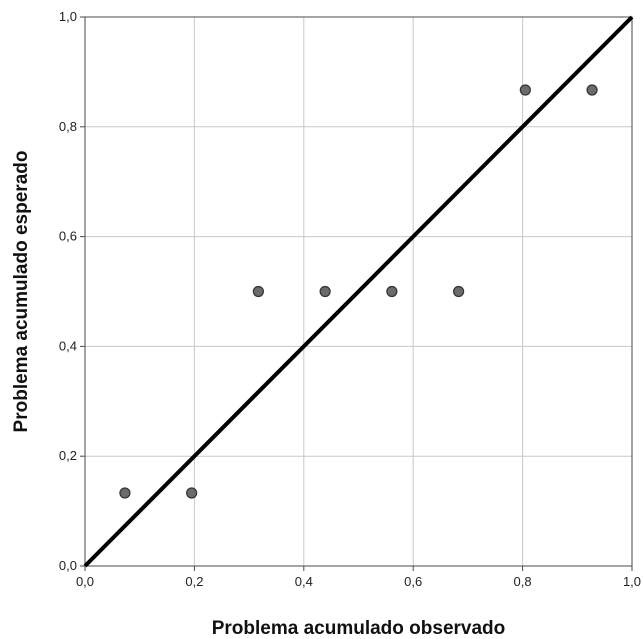 This screenshot has height=639, width=643. I want to click on x-tick-label: 0,6, so click(413, 581).